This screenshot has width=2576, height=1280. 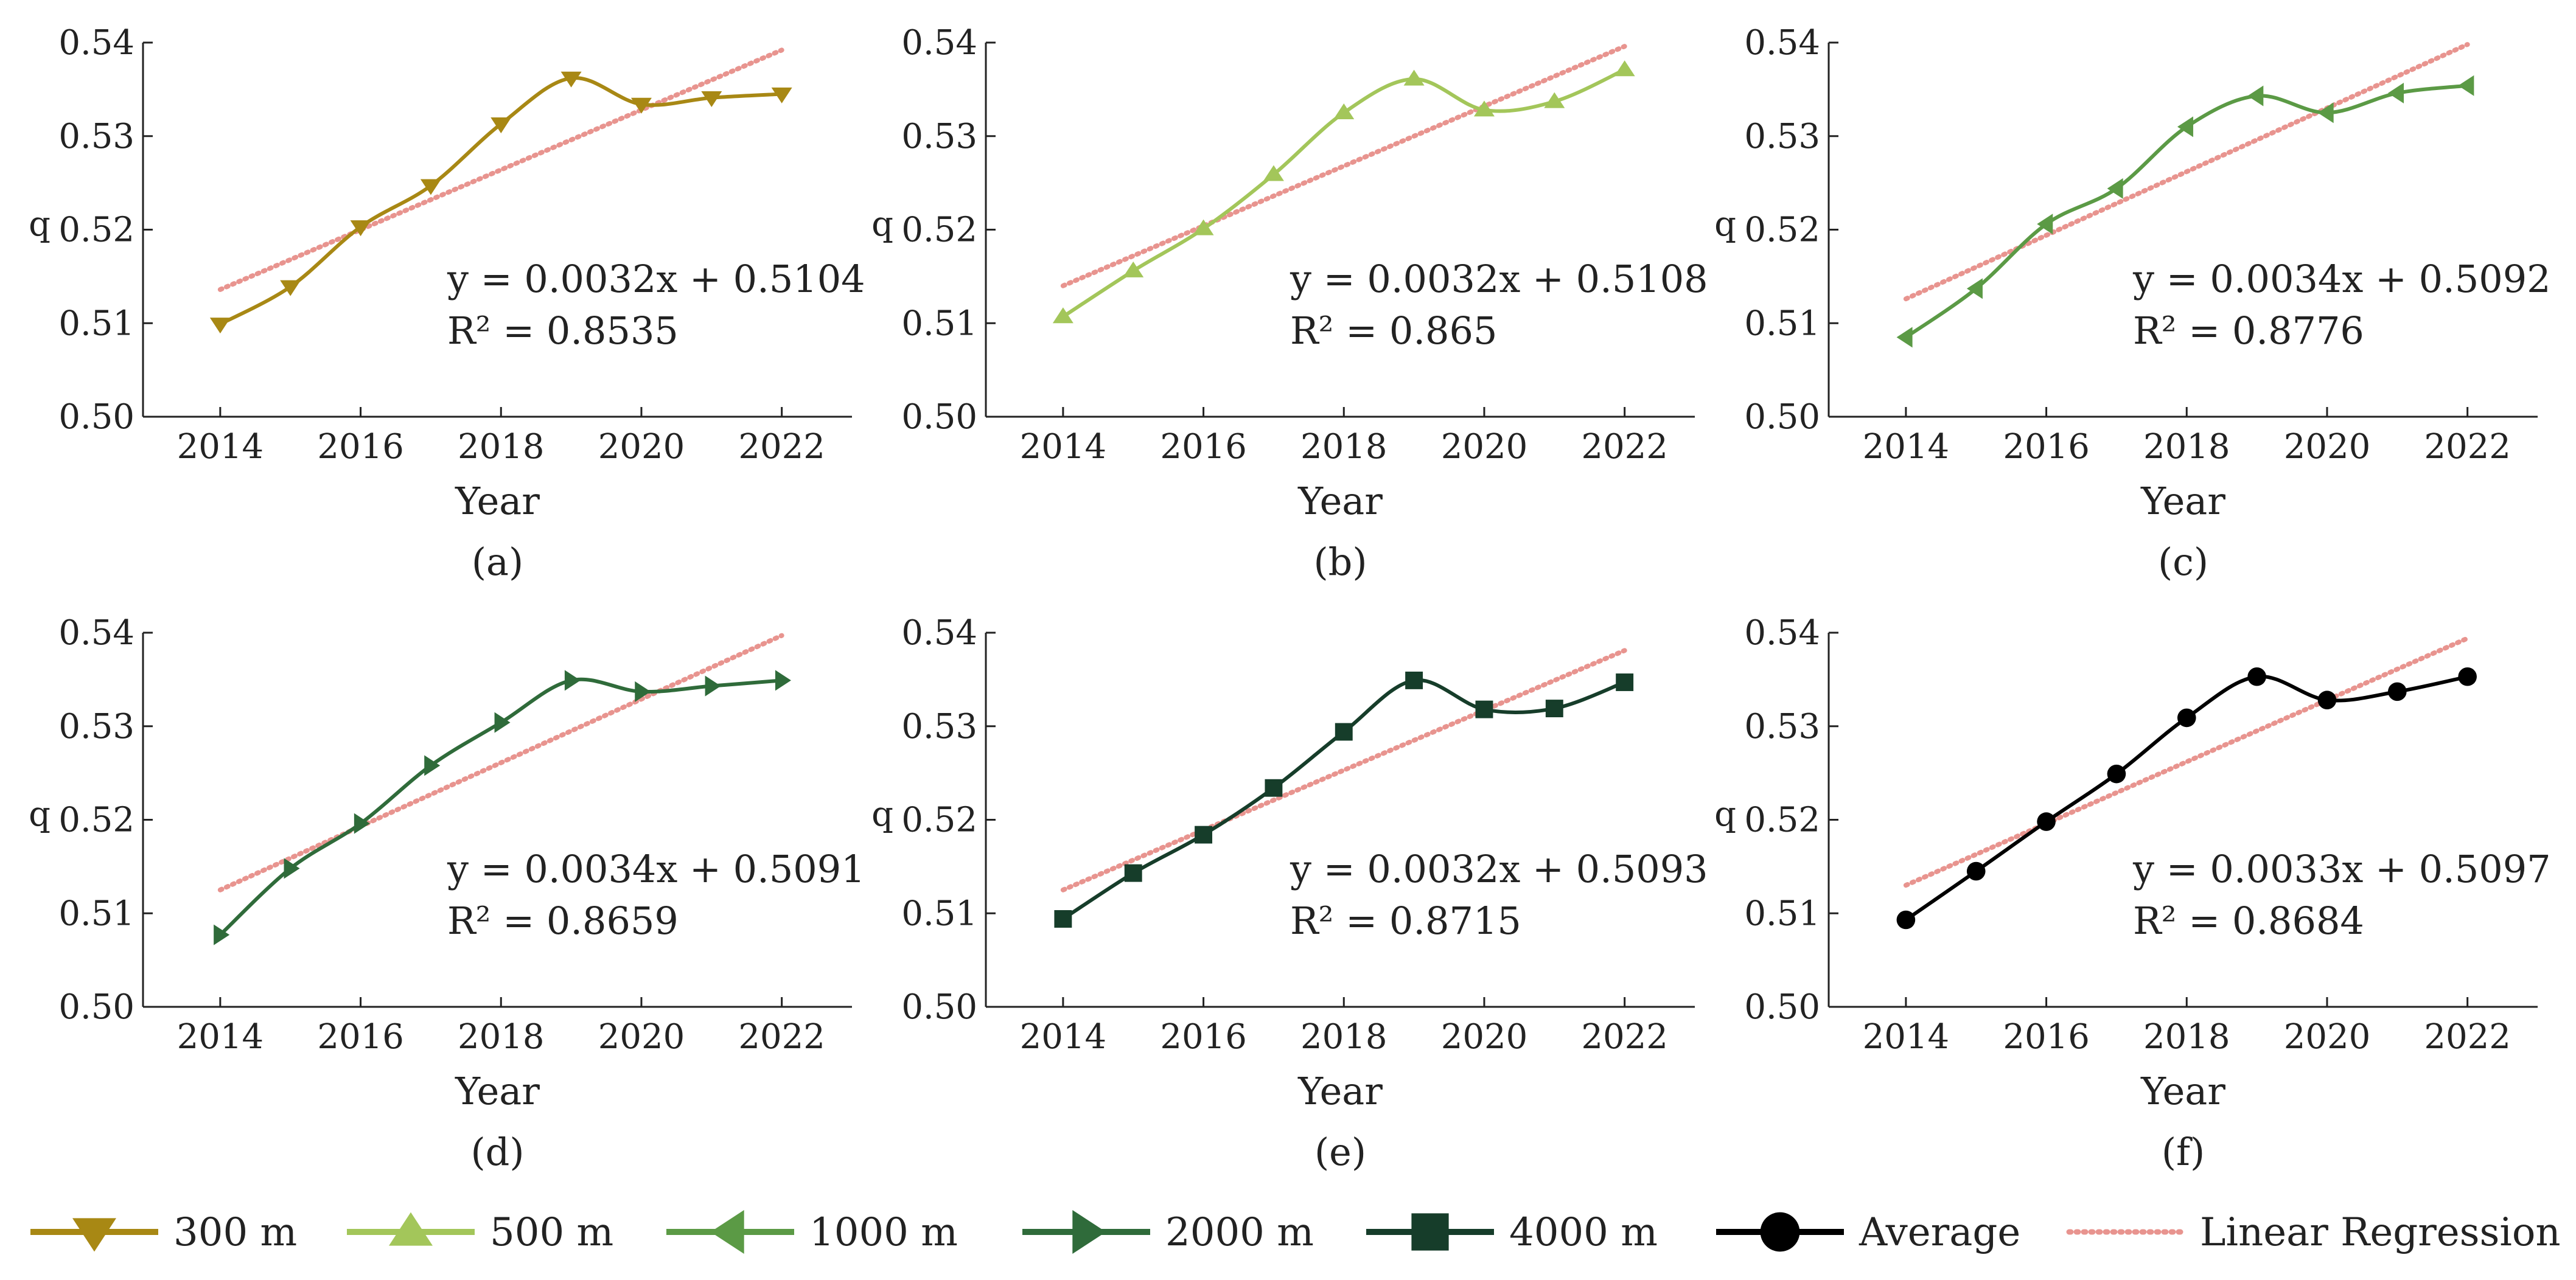 I want to click on legend-label: Average, so click(x=1939, y=1232).